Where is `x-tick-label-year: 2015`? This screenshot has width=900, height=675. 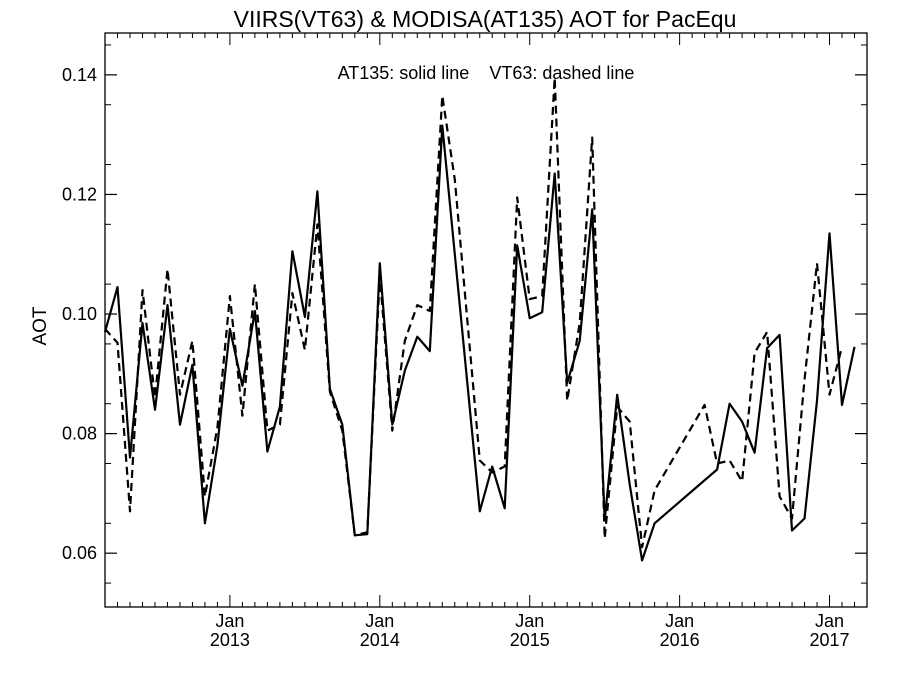
x-tick-label-year: 2015 is located at coordinates (530, 640).